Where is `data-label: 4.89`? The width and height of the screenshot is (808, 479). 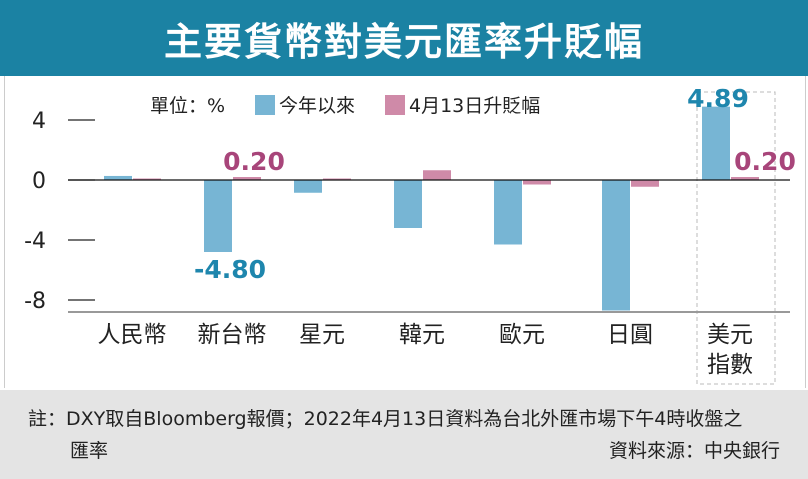 data-label: 4.89 is located at coordinates (718, 98).